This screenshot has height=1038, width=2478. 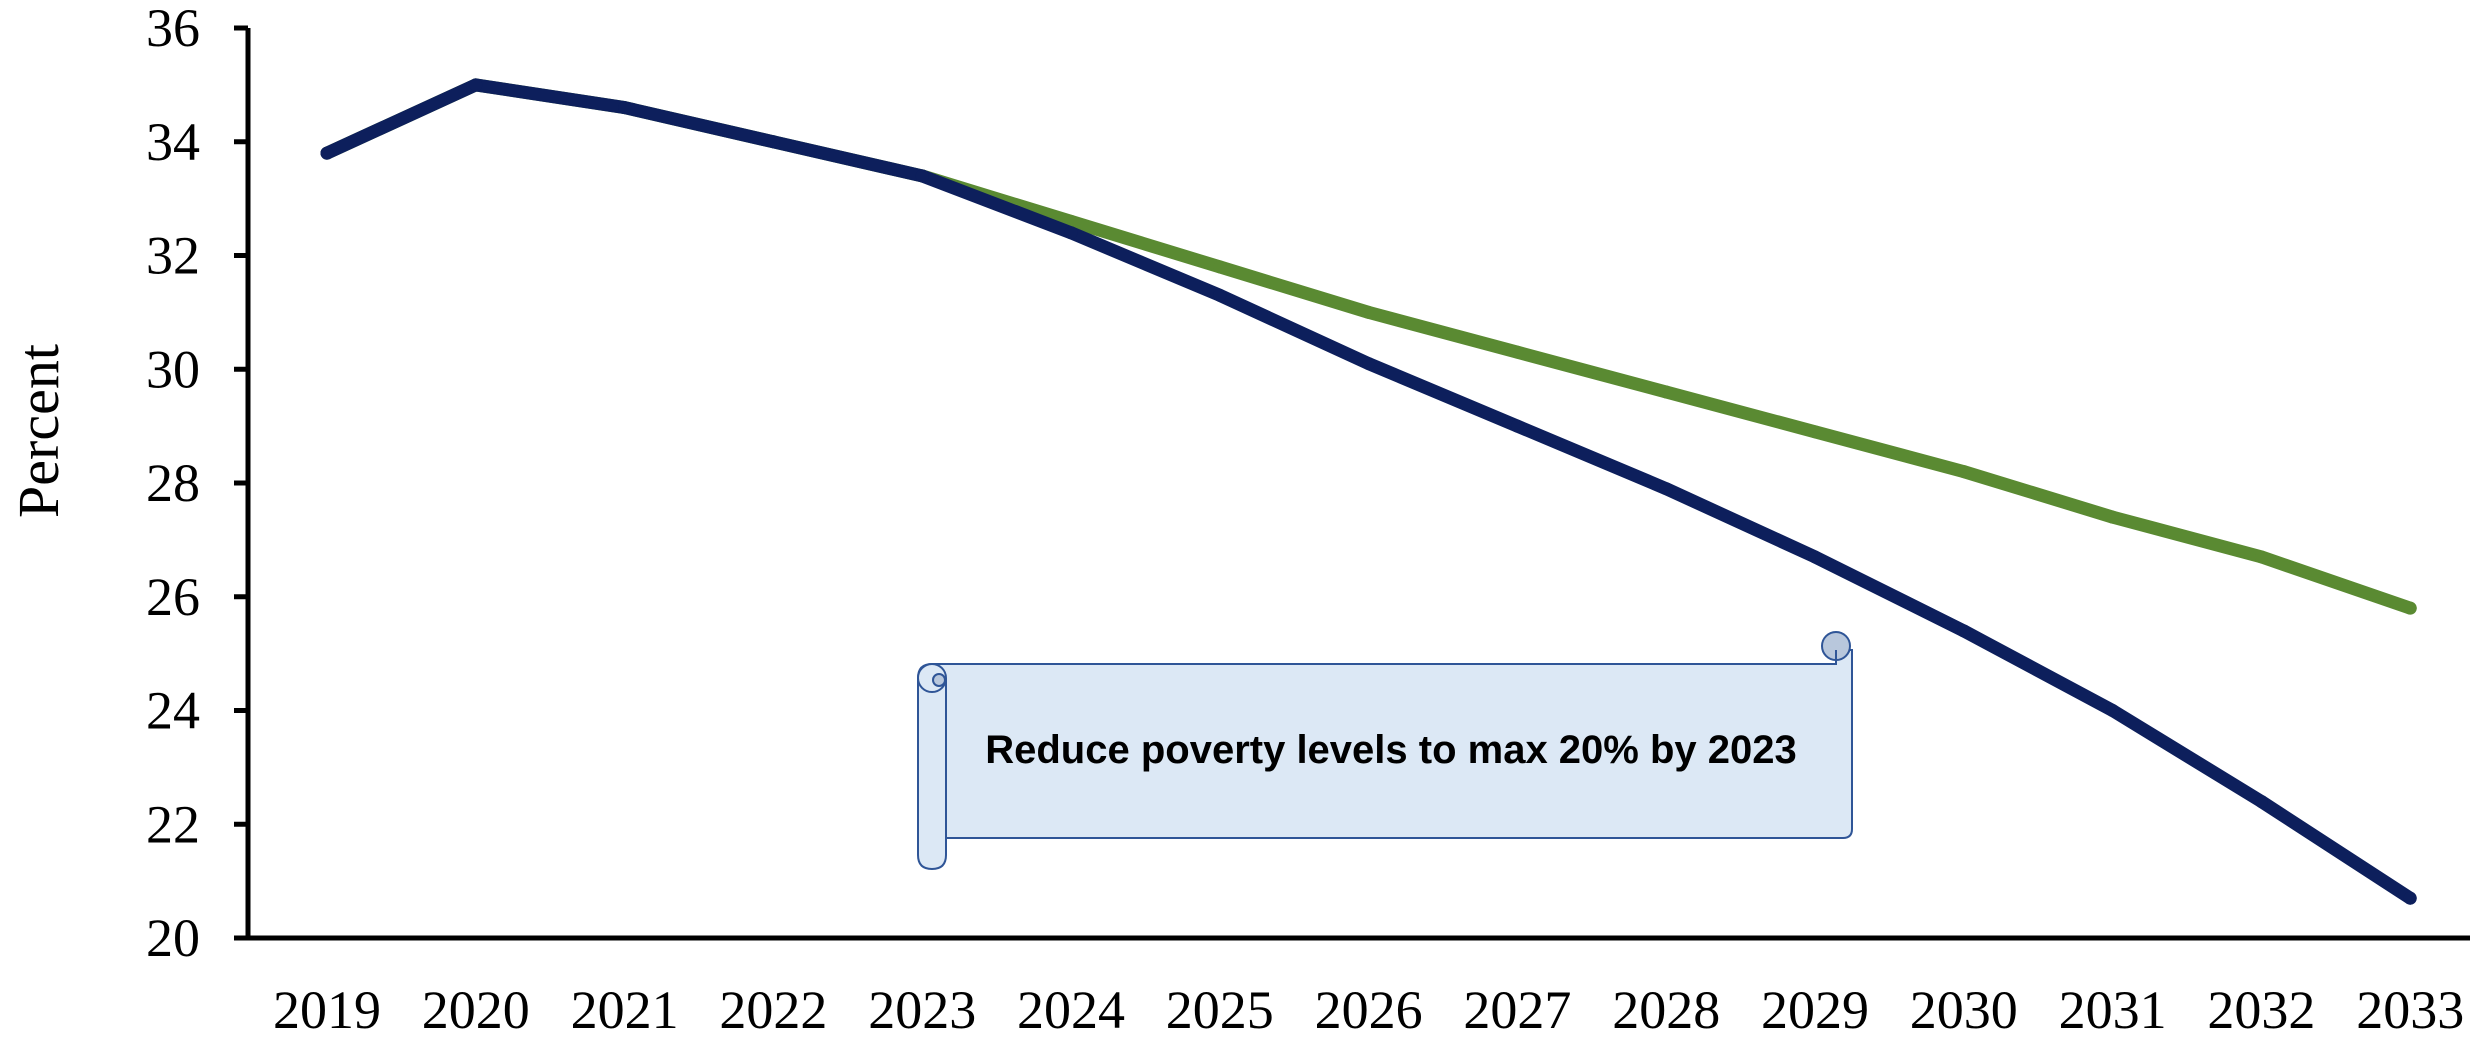 What do you see at coordinates (1666, 1009) in the screenshot?
I see `x-tick-label: 2028` at bounding box center [1666, 1009].